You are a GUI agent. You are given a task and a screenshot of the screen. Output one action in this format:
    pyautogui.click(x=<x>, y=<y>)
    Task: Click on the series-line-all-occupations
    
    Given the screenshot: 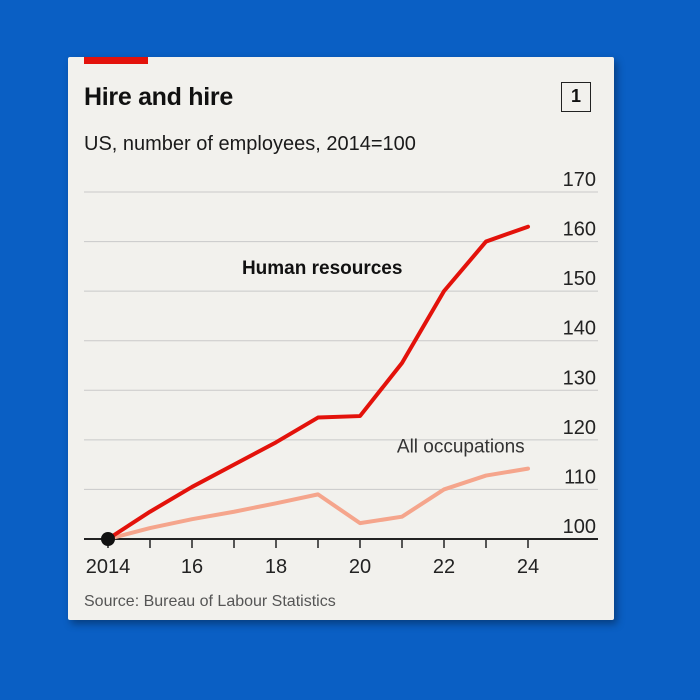 What is the action you would take?
    pyautogui.click(x=318, y=503)
    